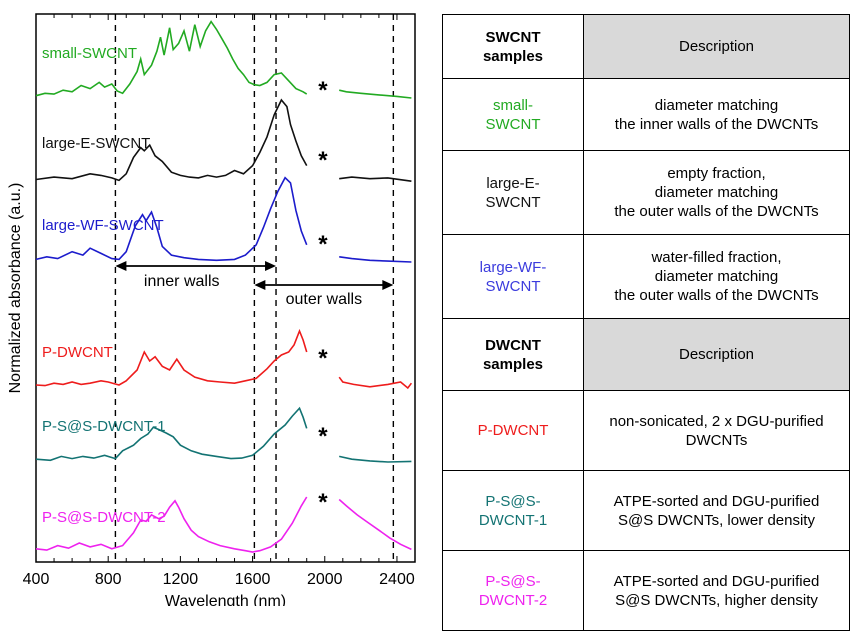 This screenshot has width=853, height=631. I want to click on cell-text-line: large-WF-, so click(513, 267).